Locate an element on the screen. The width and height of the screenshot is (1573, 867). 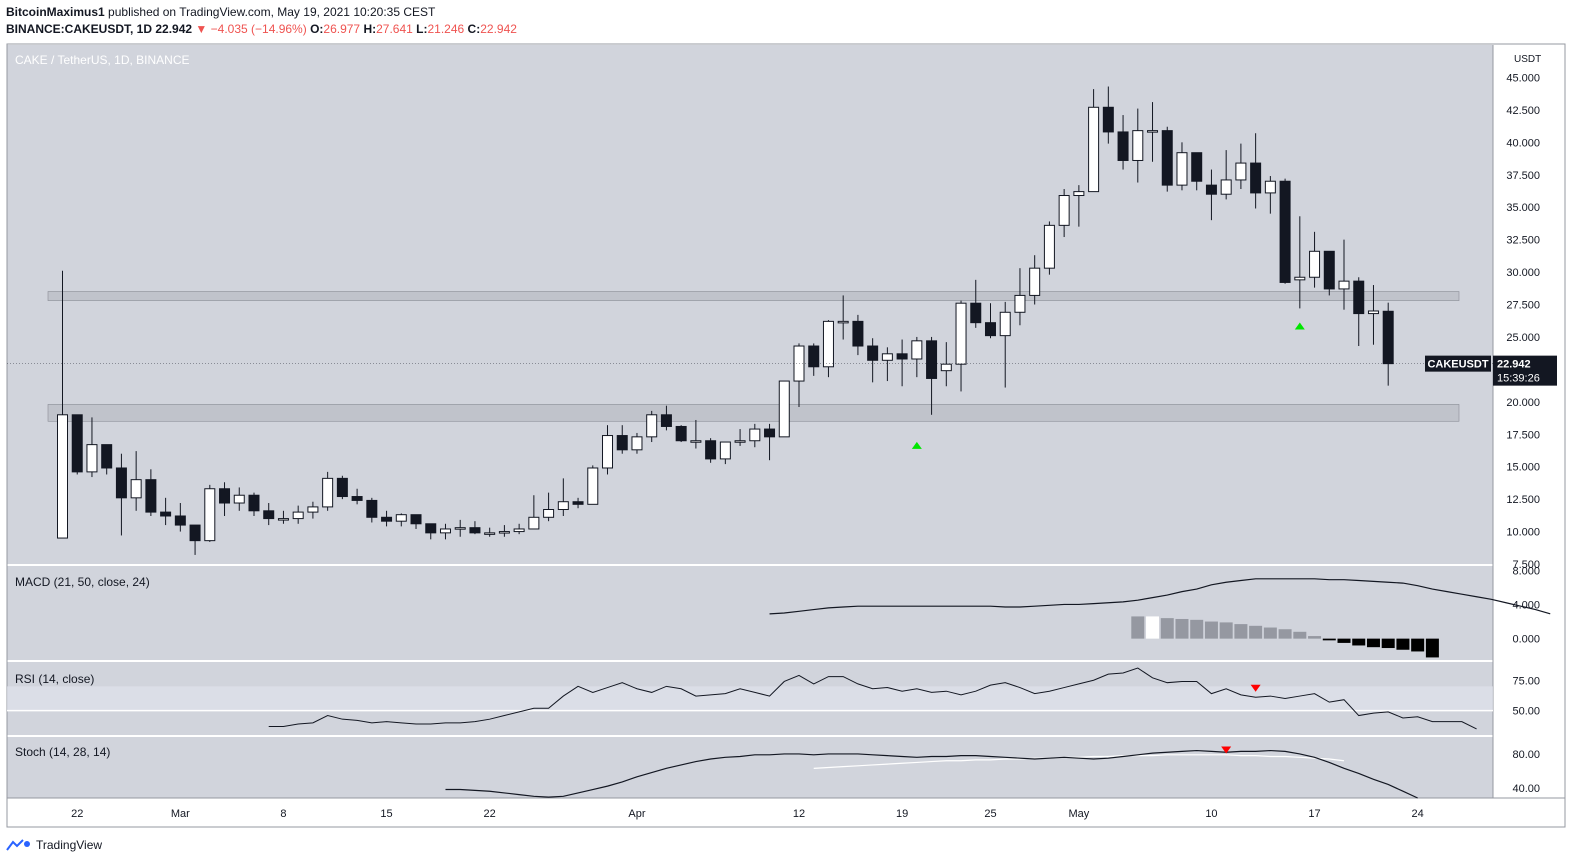
price-tick-label: 45.000 is located at coordinates (1523, 78).